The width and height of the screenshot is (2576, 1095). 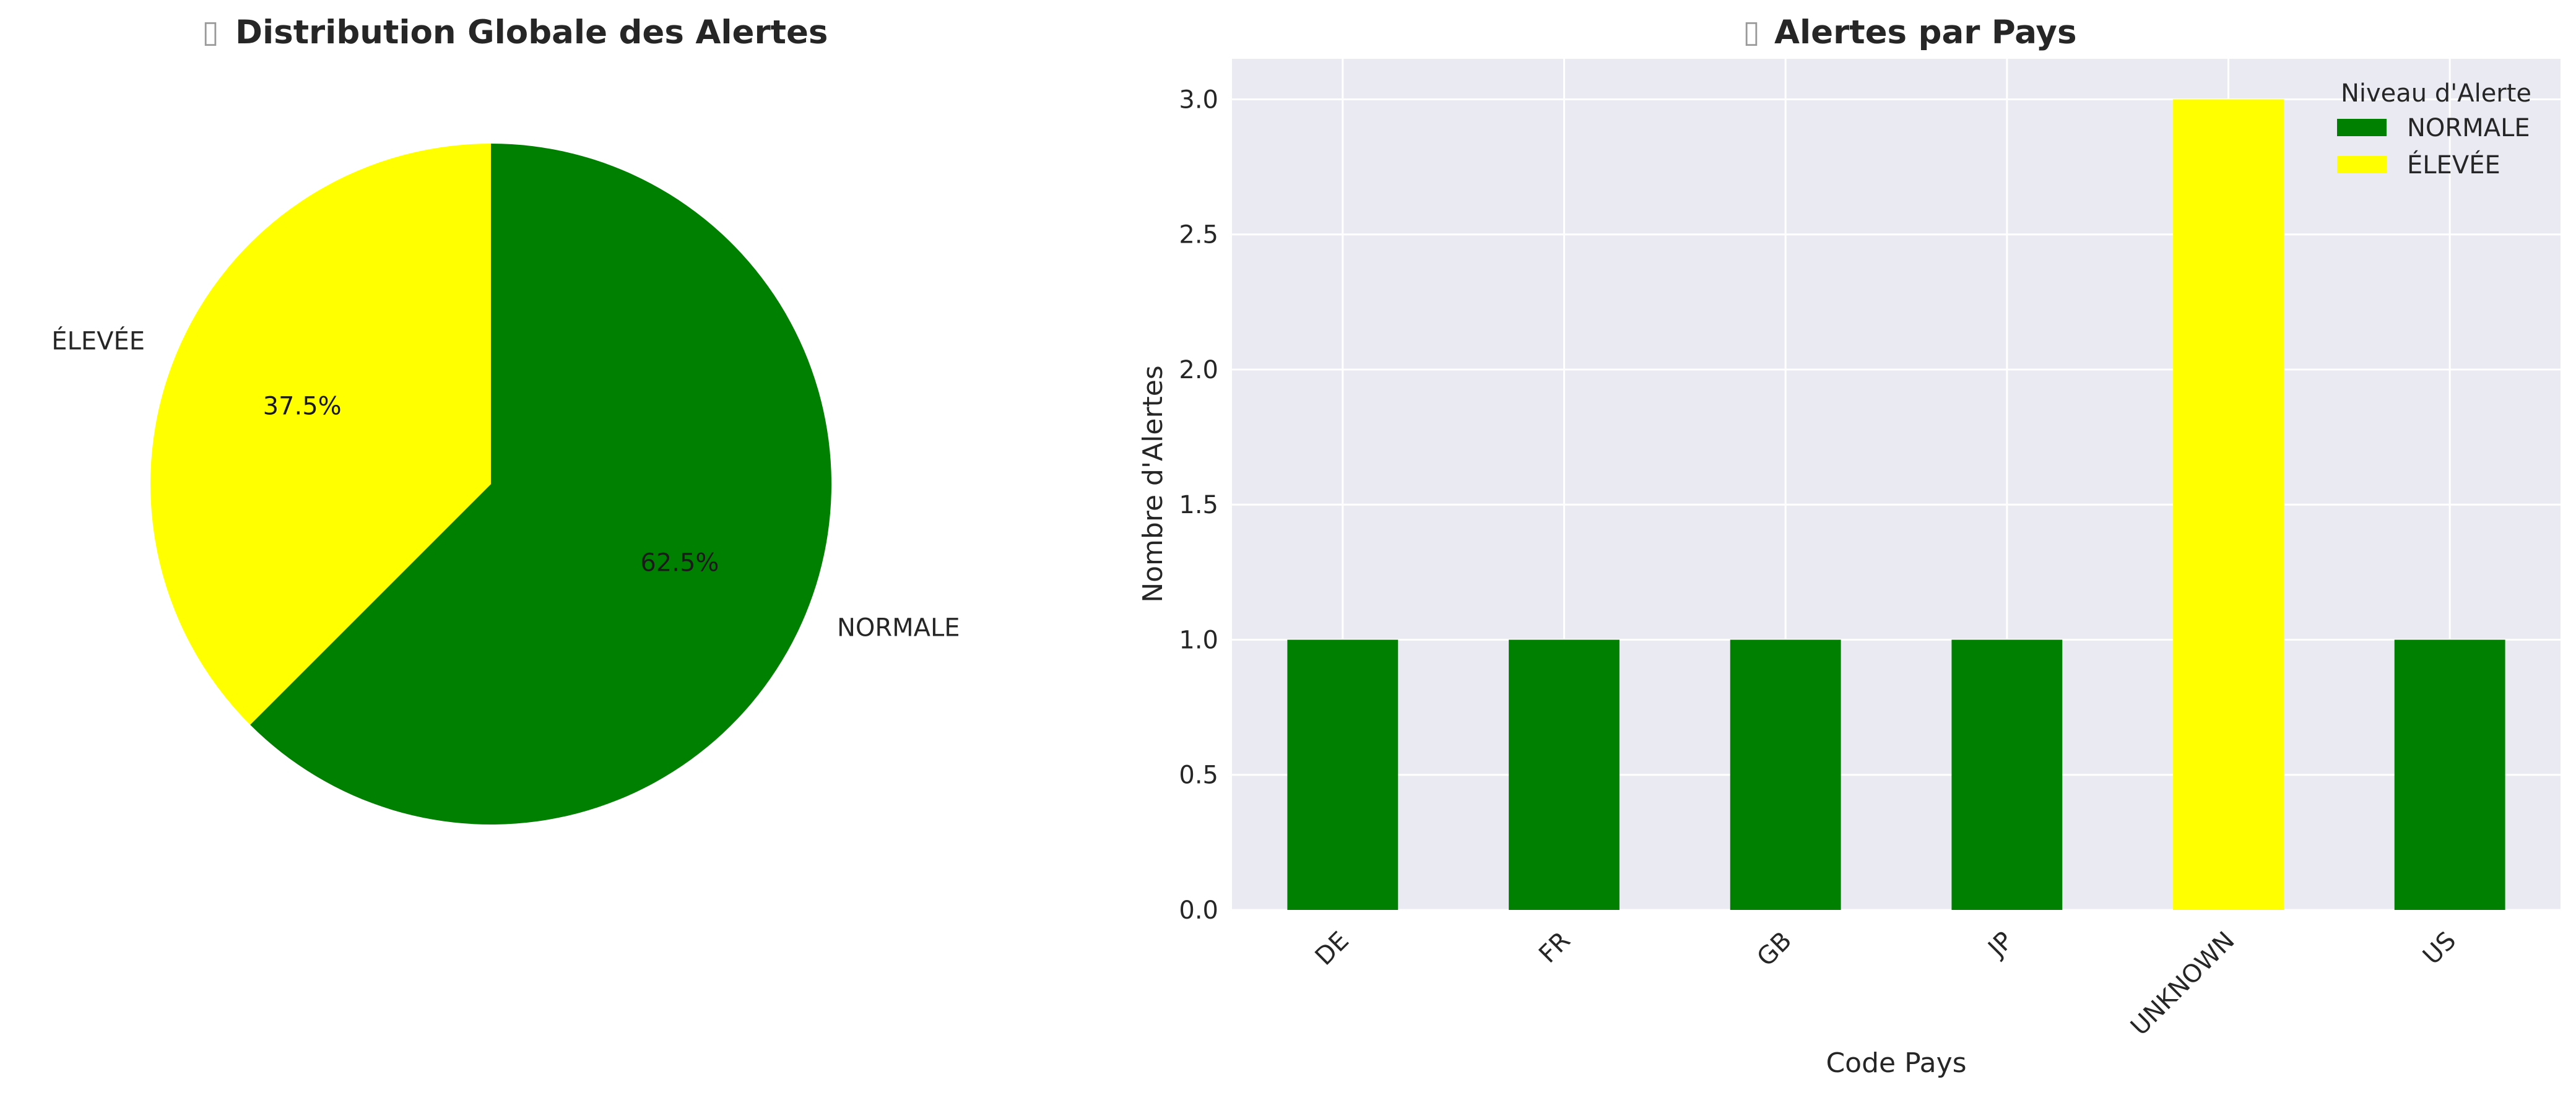 What do you see at coordinates (1896, 1063) in the screenshot?
I see `x-axis-label: Code Pays` at bounding box center [1896, 1063].